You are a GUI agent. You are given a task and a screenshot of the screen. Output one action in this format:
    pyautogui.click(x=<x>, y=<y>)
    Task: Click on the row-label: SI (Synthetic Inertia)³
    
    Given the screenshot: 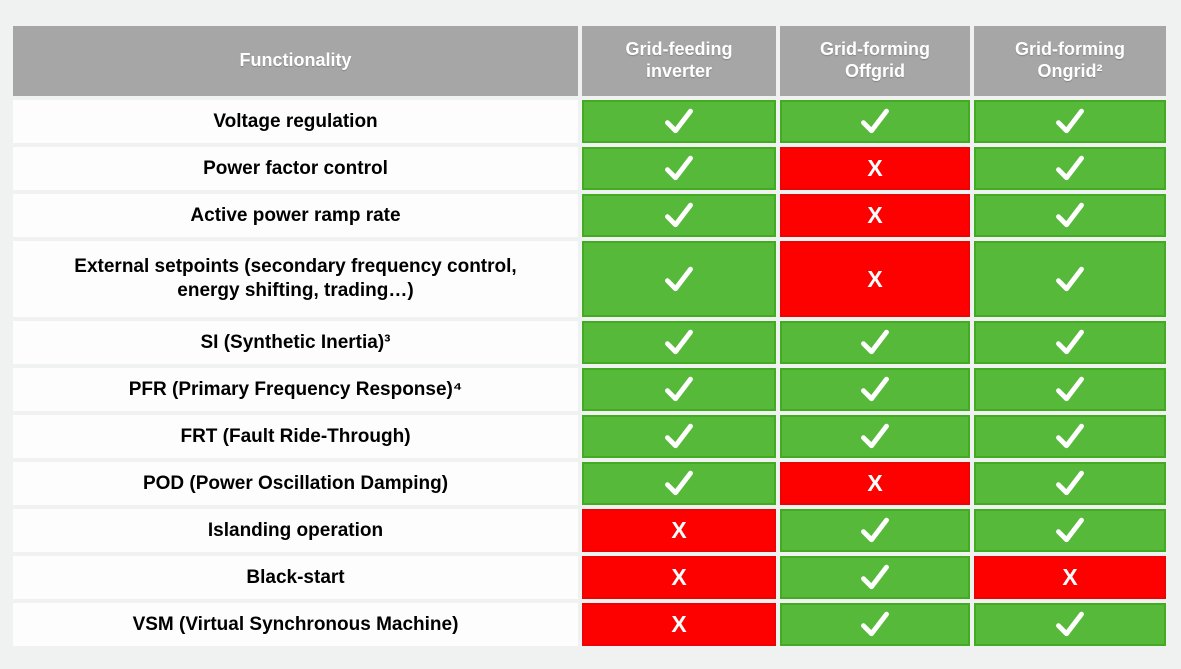 What is the action you would take?
    pyautogui.click(x=295, y=342)
    